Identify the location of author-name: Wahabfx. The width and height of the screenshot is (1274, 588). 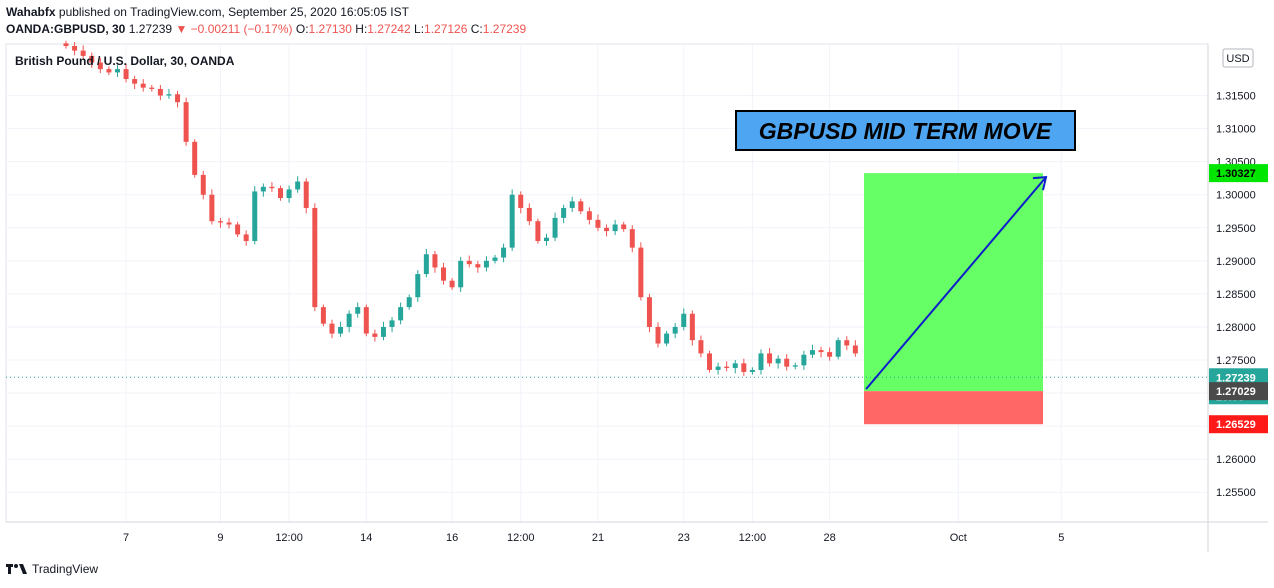
(31, 12).